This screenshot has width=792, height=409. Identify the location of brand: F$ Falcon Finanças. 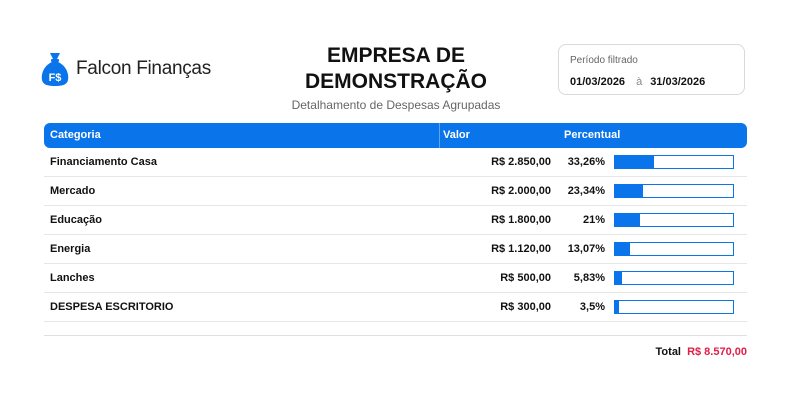
(125, 69).